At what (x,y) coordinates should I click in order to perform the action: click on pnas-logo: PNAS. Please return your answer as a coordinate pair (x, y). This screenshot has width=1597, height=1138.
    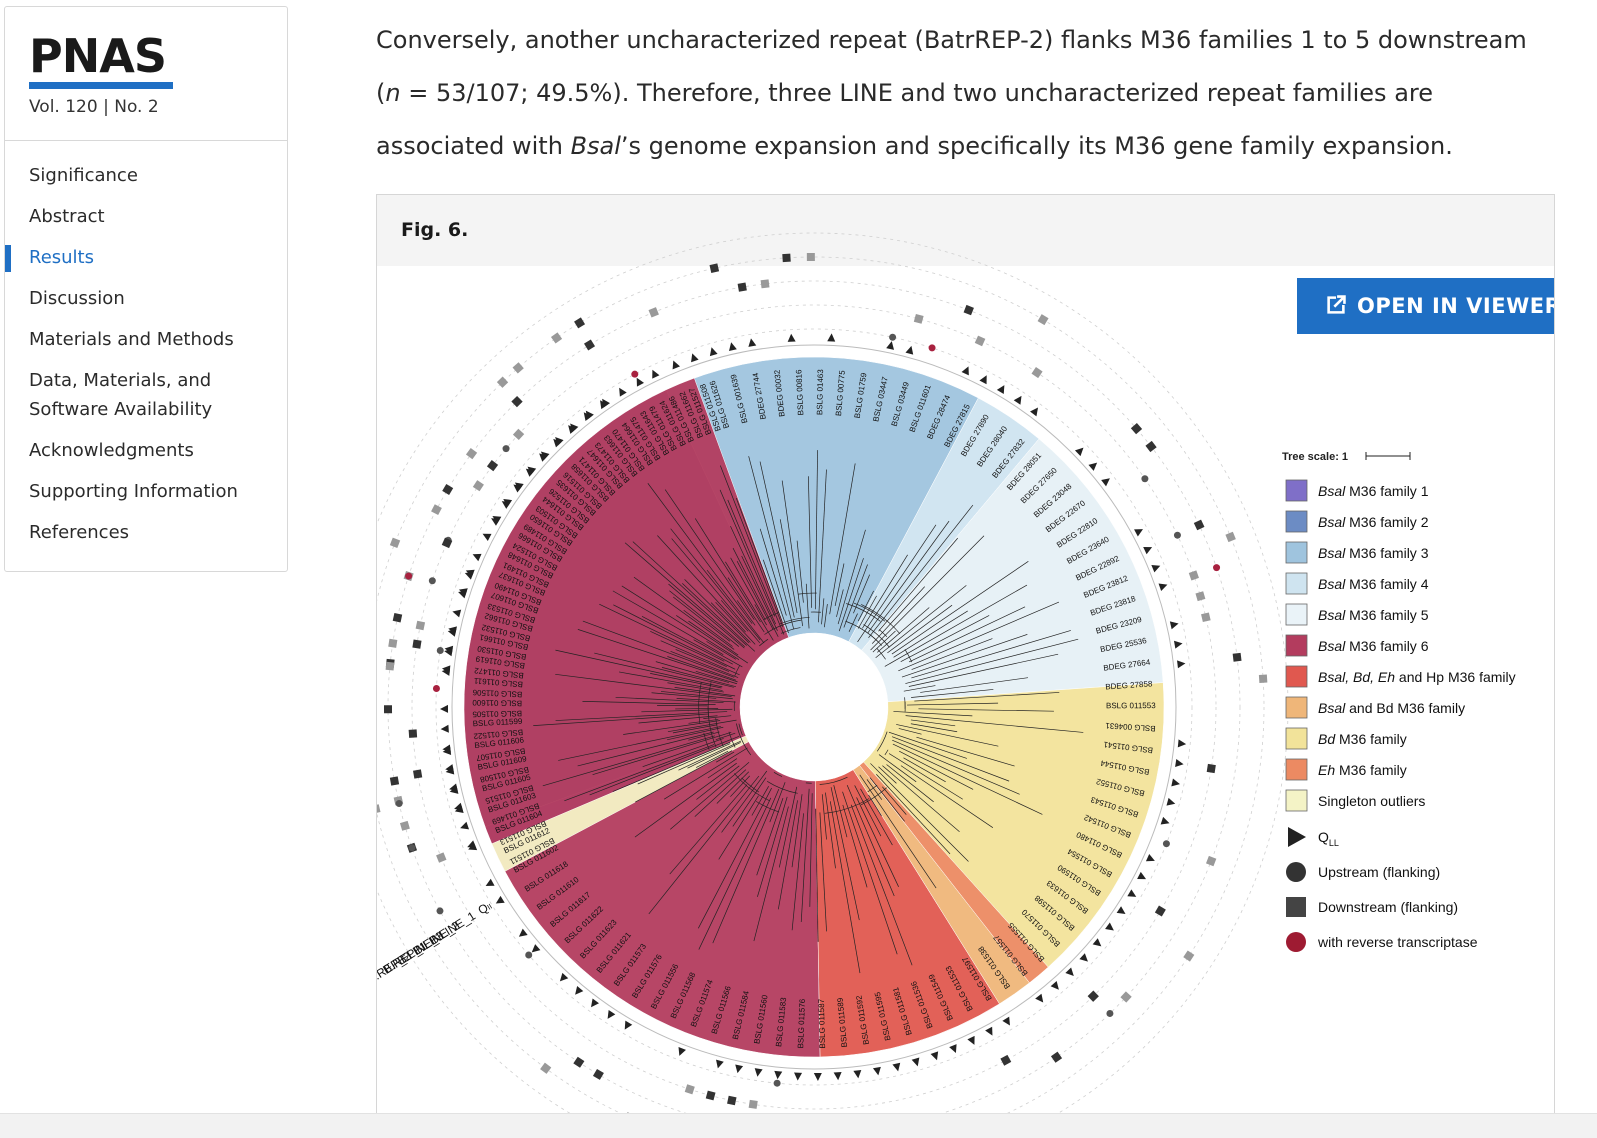
    Looking at the image, I should click on (97, 43).